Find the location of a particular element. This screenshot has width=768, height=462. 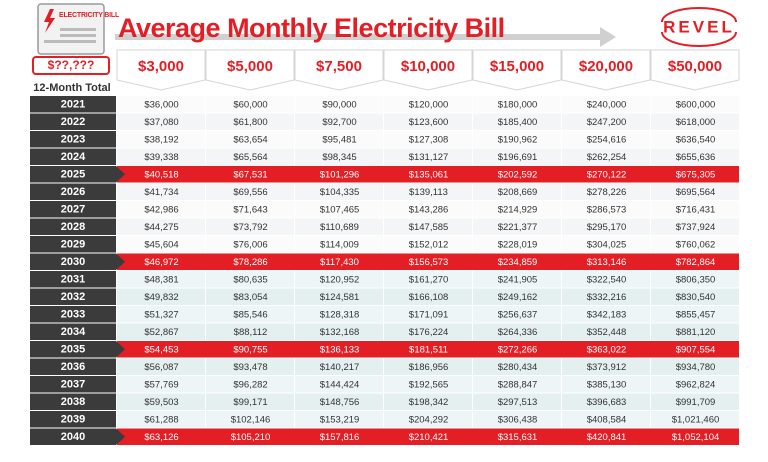

cell-value: $322,540 is located at coordinates (607, 279).